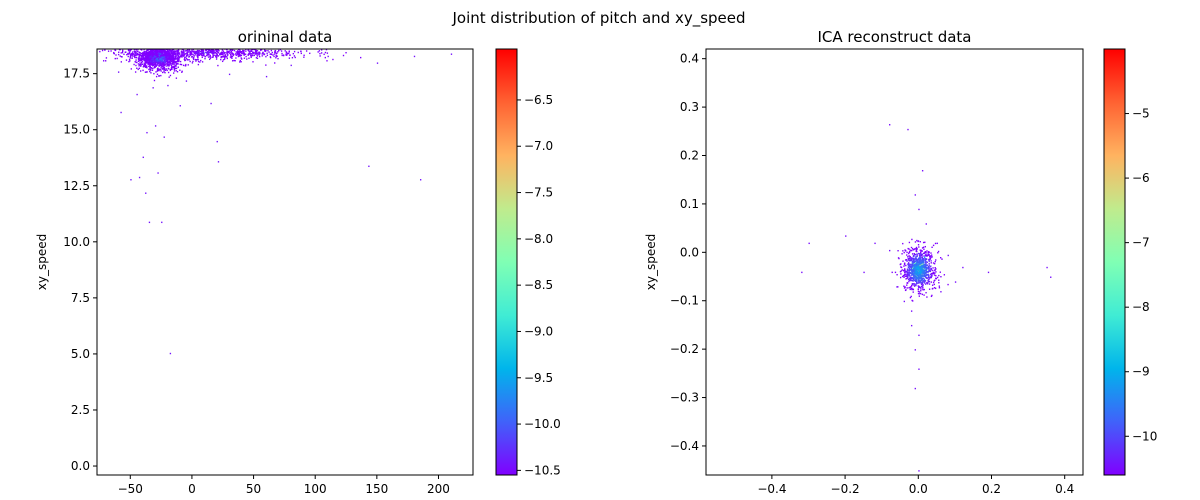 The image size is (1200, 500). What do you see at coordinates (80, 298) in the screenshot?
I see `y-tick-label: 7.5` at bounding box center [80, 298].